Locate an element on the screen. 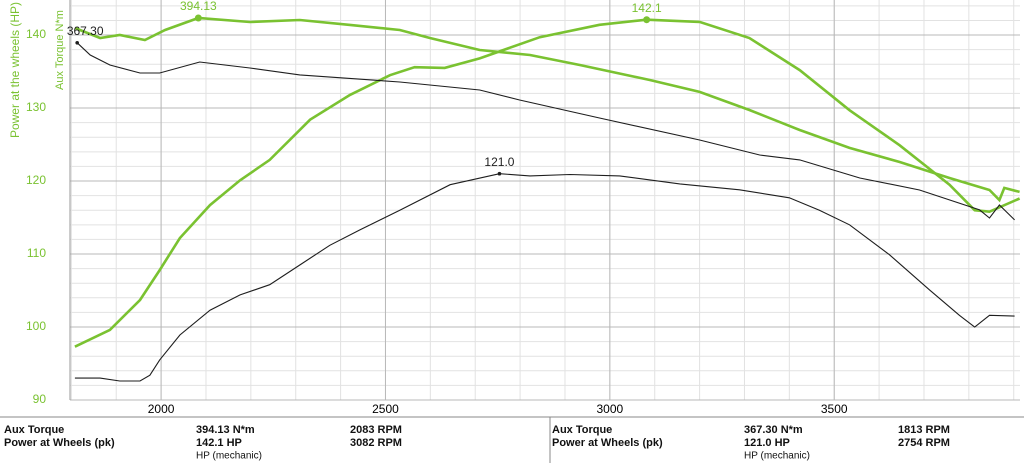  annotation-label: 394.13 is located at coordinates (198, 6).